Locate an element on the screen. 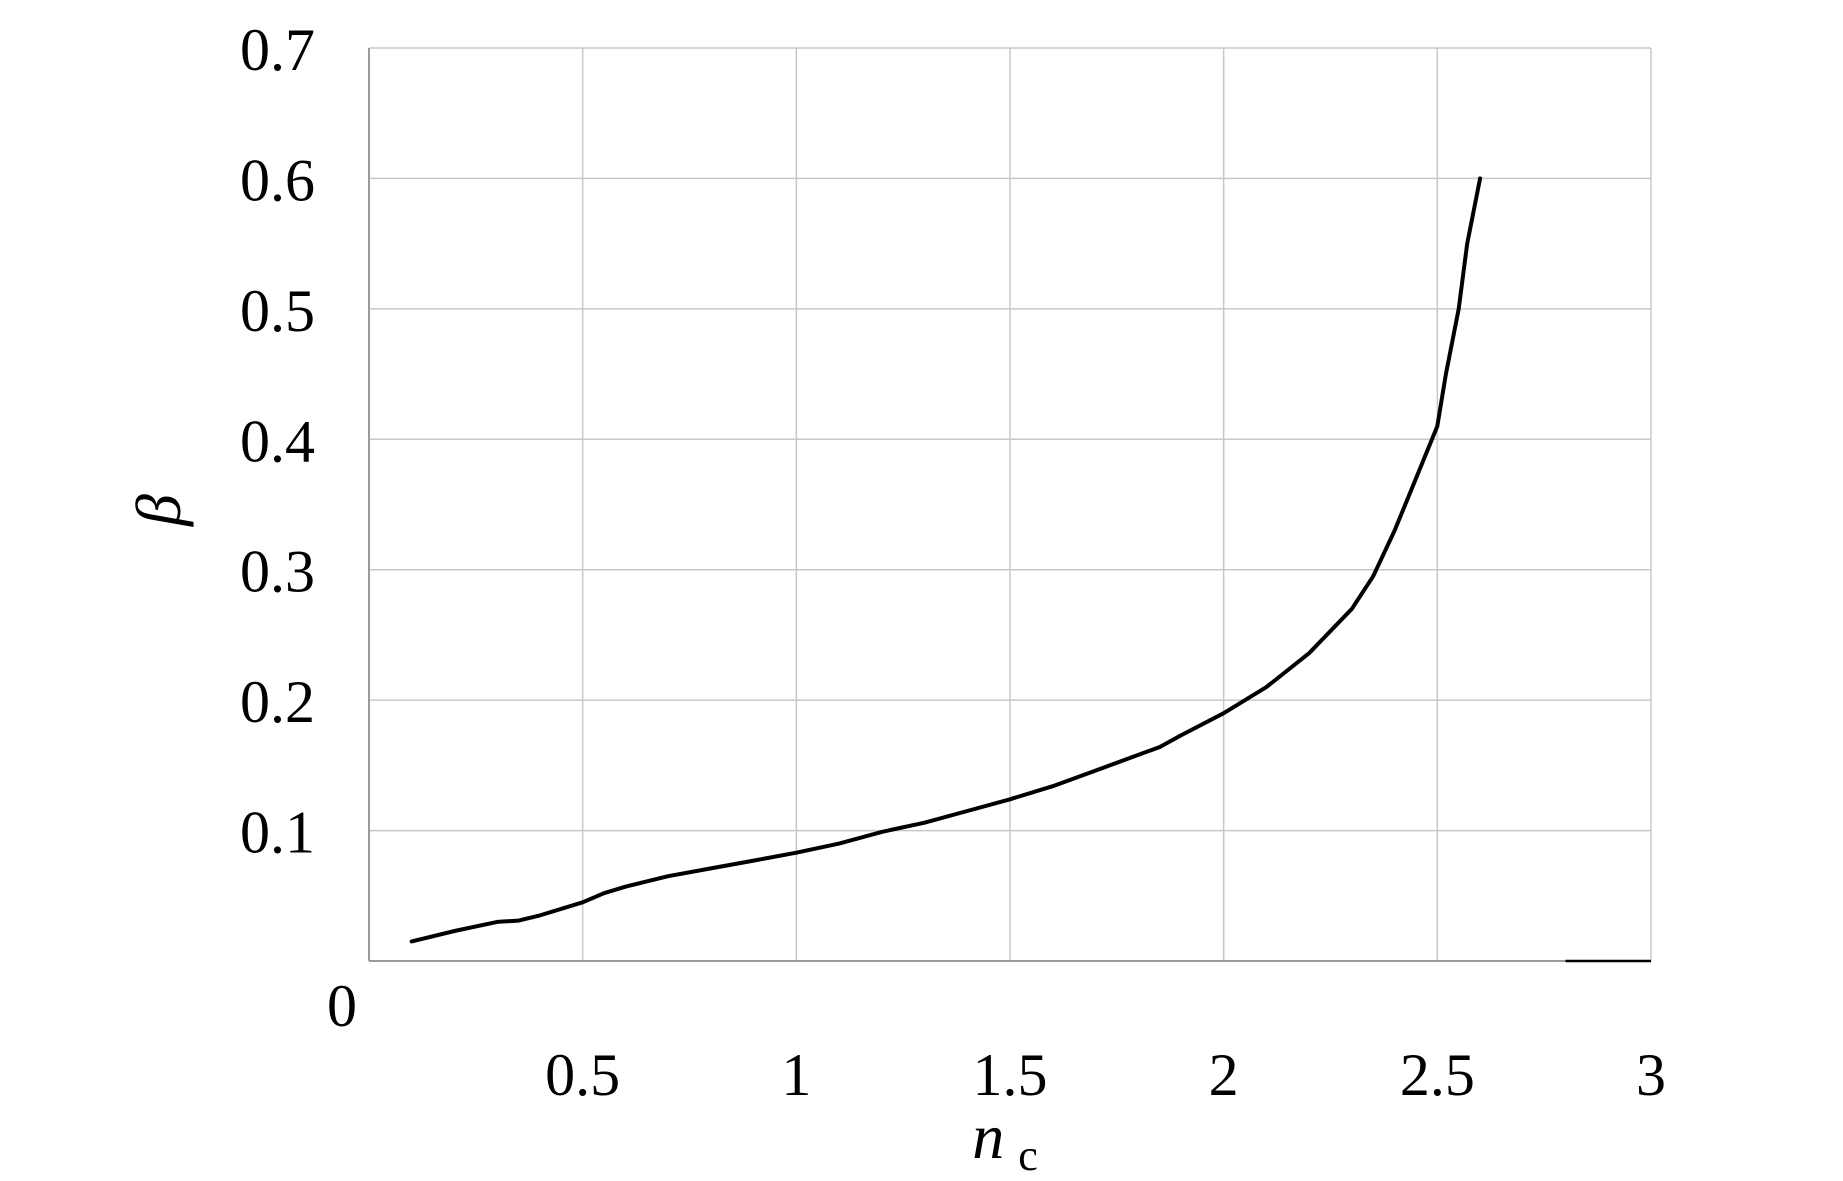 The image size is (1843, 1181). x-tick-label: 3 is located at coordinates (1651, 1075).